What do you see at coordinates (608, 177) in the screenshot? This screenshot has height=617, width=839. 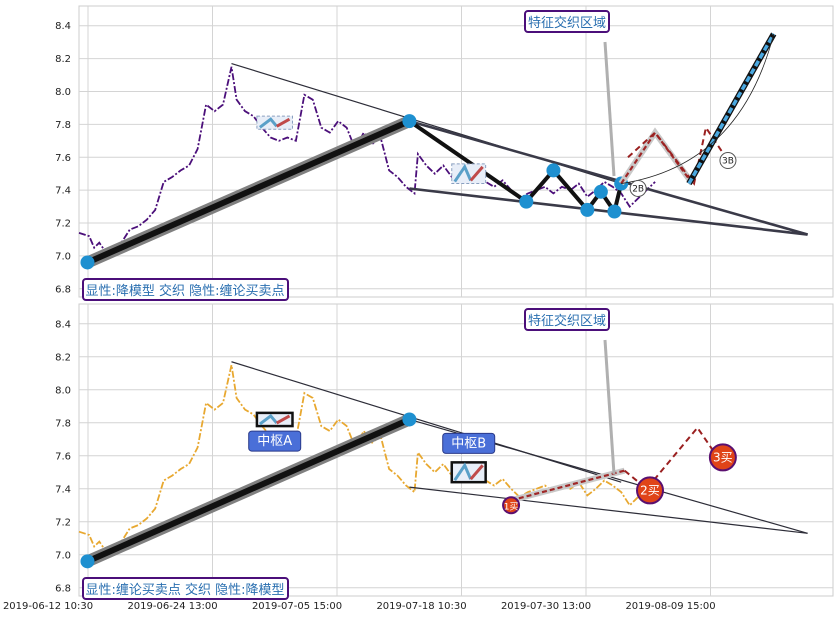 I see `wedge-upper-line` at bounding box center [608, 177].